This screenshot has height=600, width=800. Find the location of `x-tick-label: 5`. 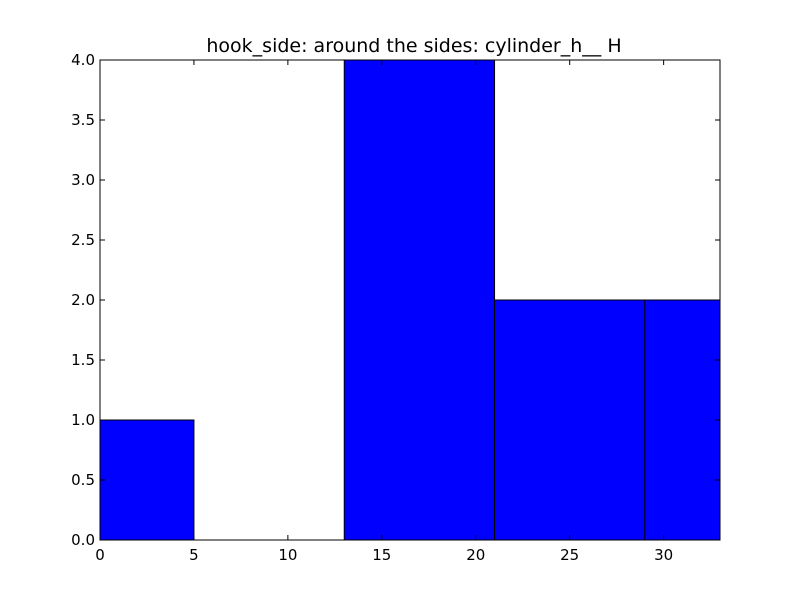

x-tick-label: 5 is located at coordinates (194, 555).